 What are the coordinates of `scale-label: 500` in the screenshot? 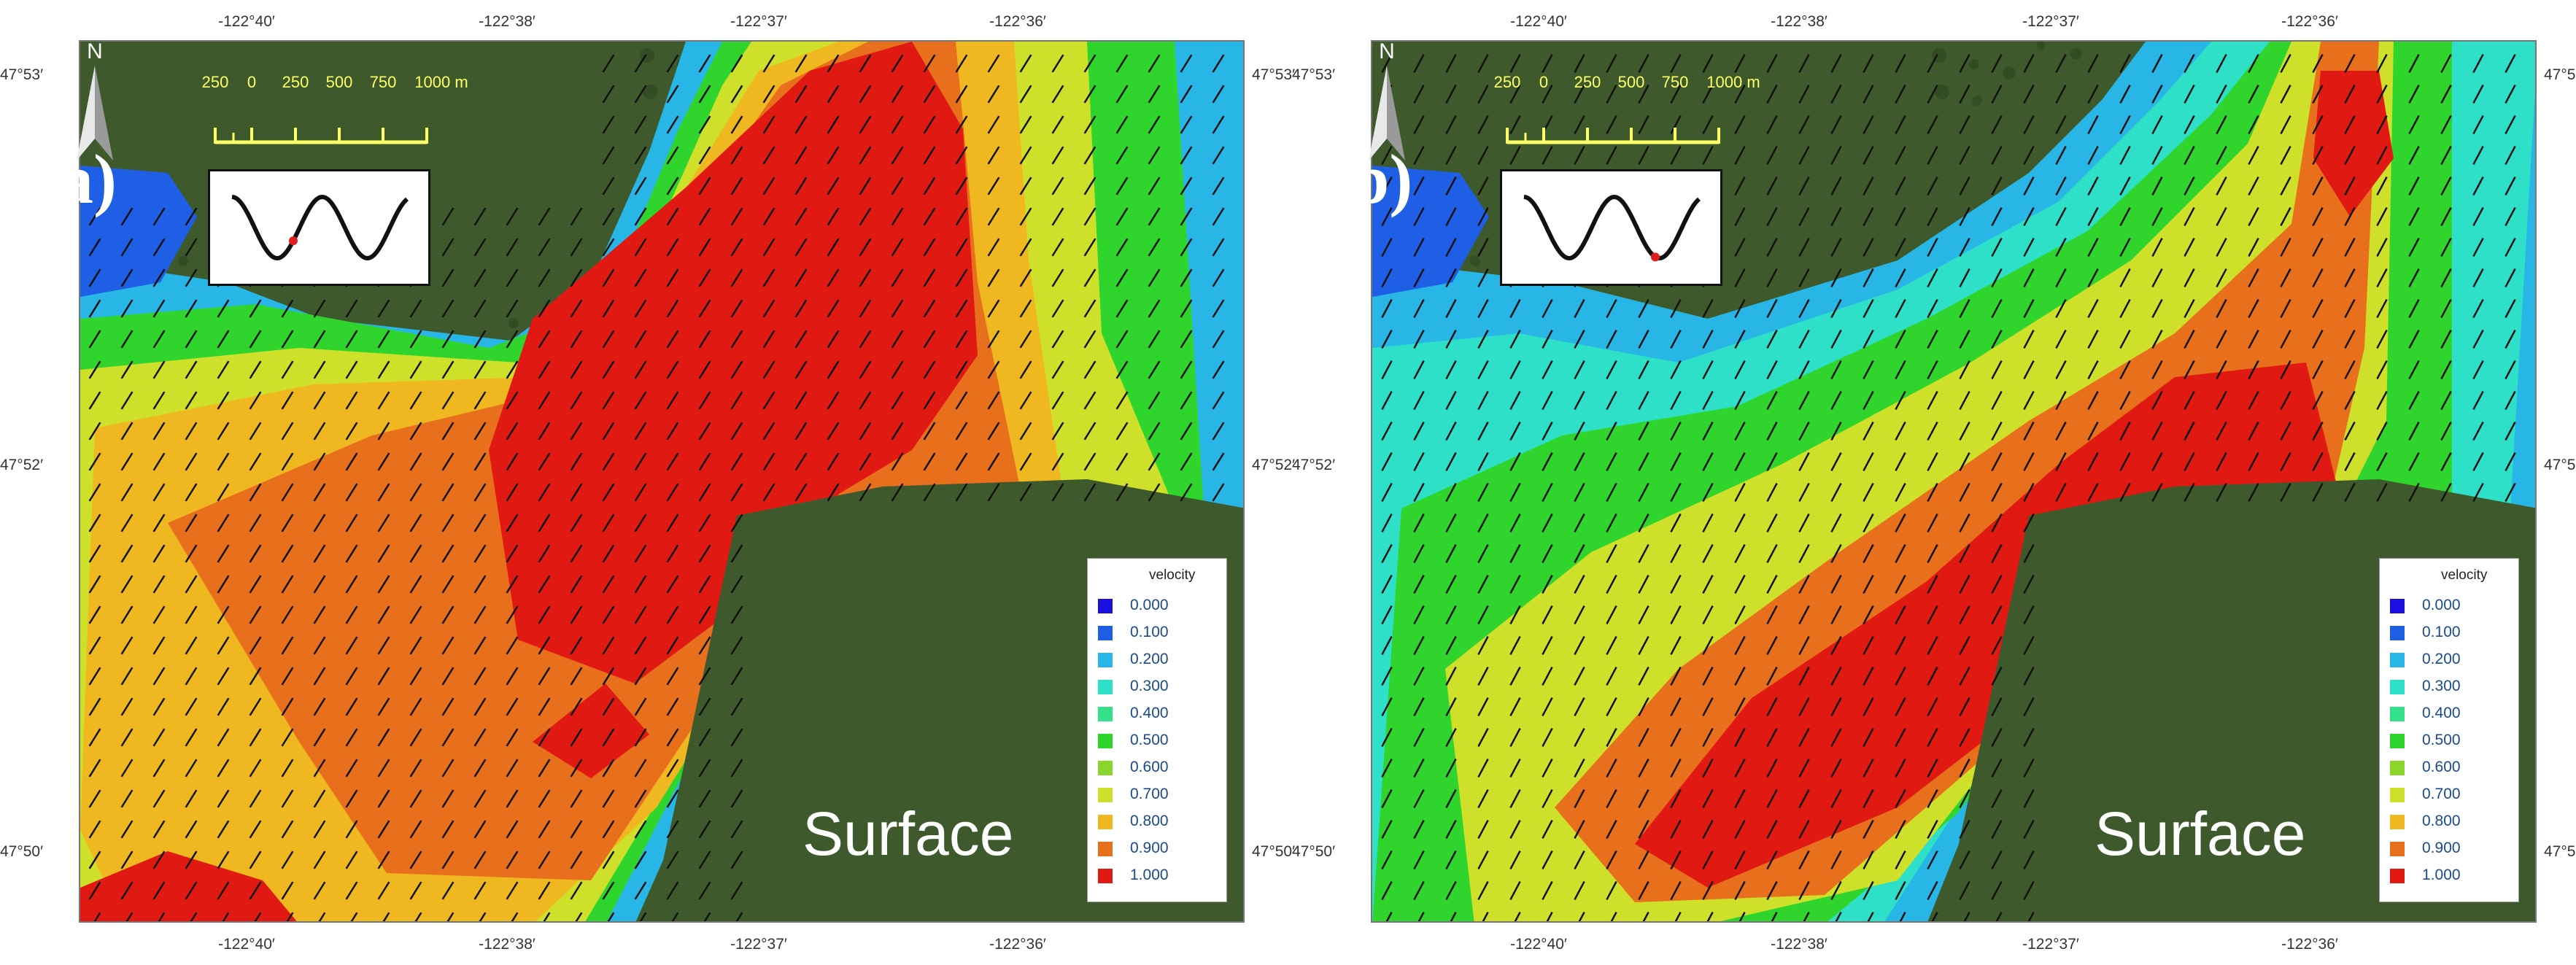 It's located at (339, 82).